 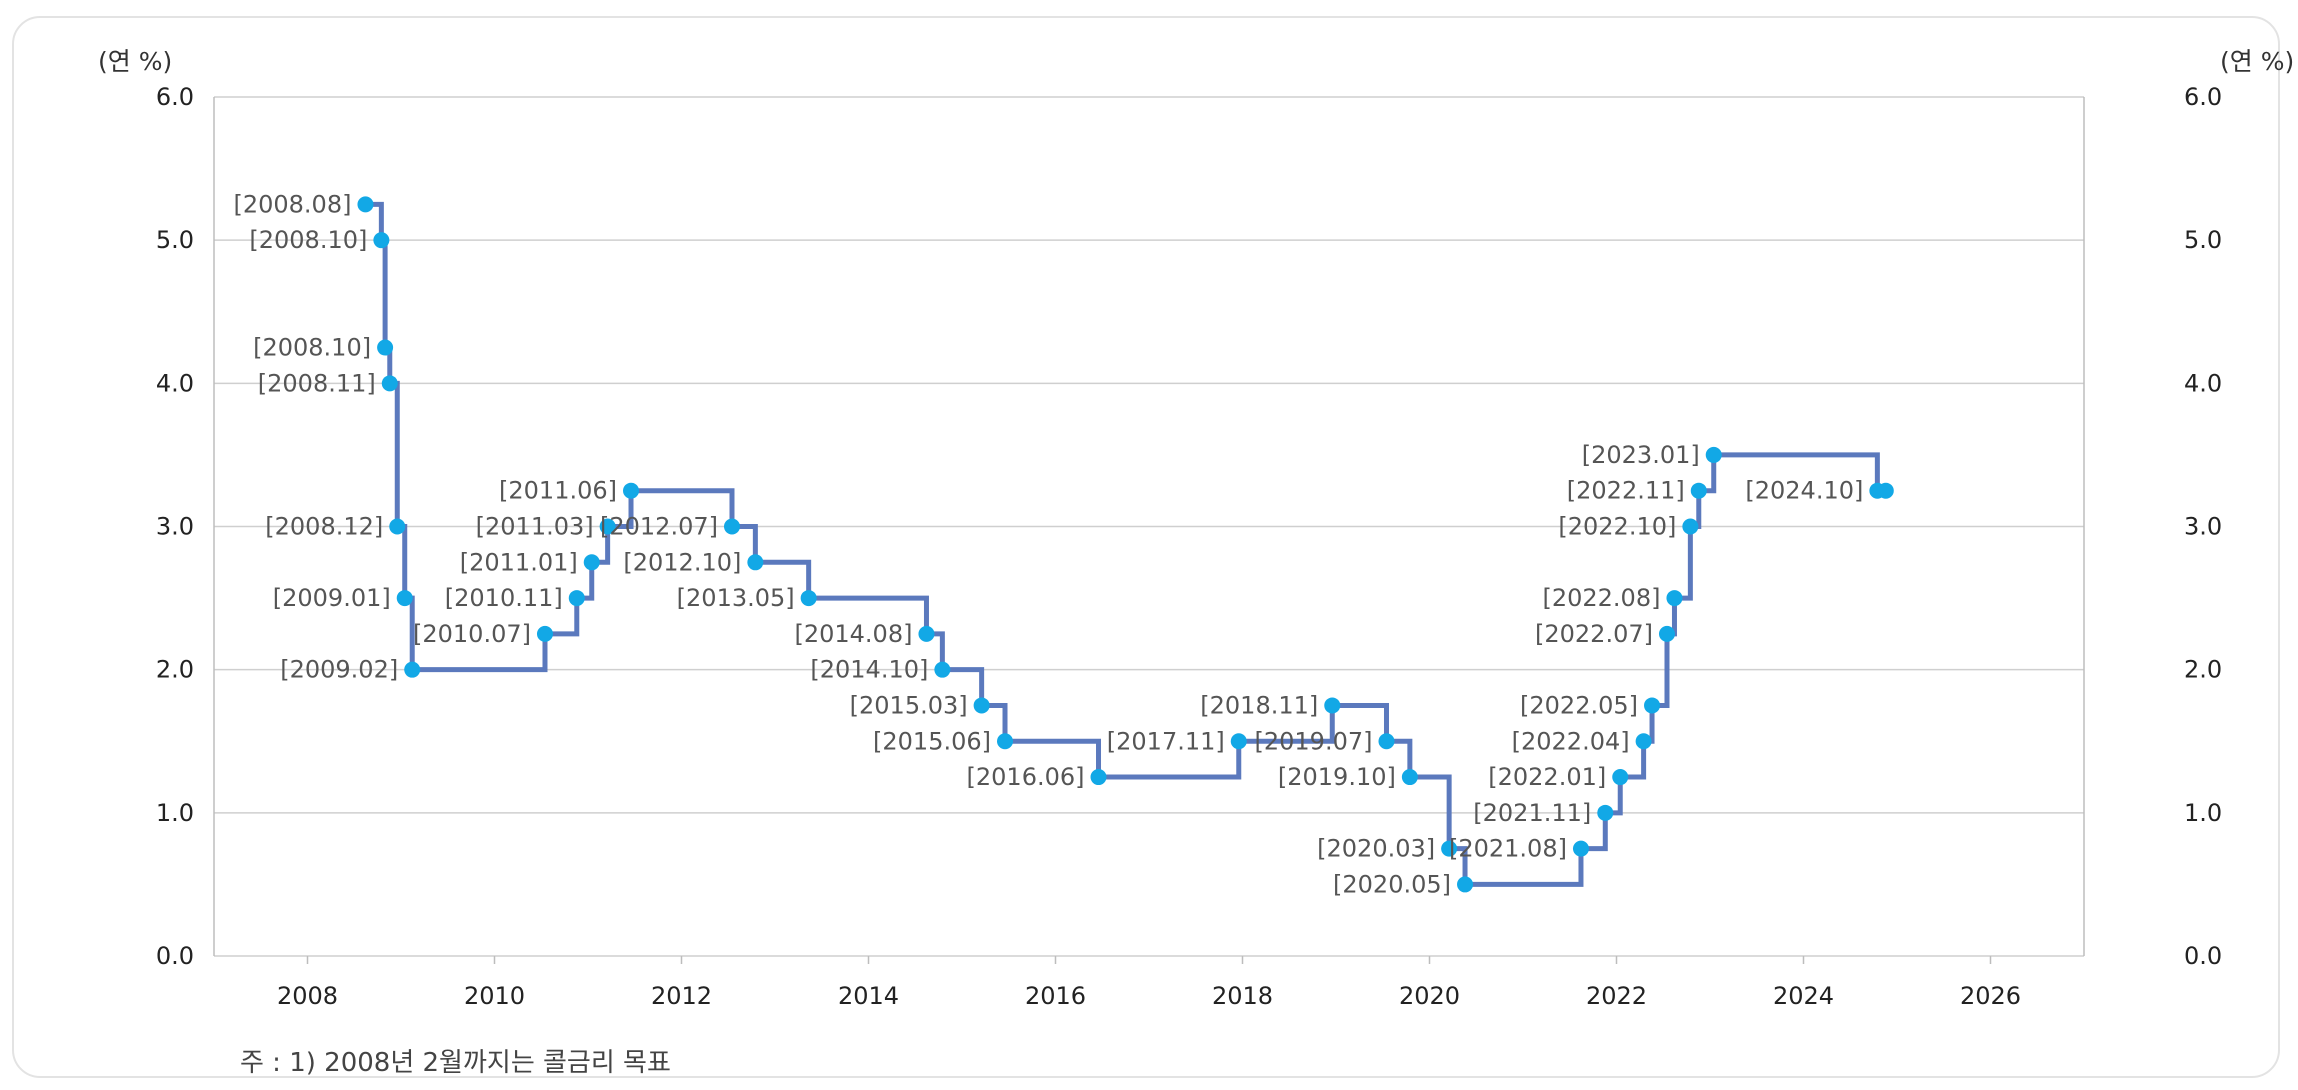 I want to click on data-label: [2022.08], so click(x=1601, y=598).